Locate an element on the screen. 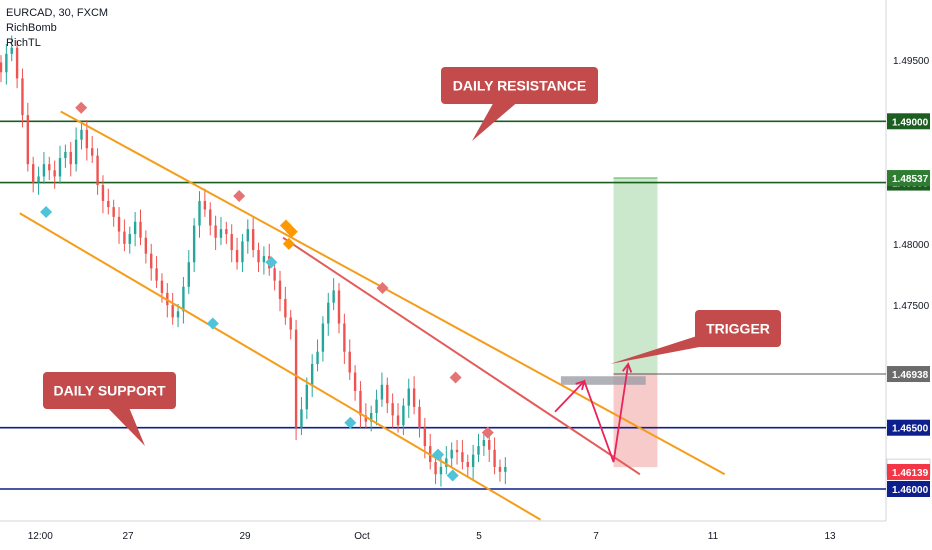 The width and height of the screenshot is (932, 550). time-tick-label: 27 is located at coordinates (128, 536).